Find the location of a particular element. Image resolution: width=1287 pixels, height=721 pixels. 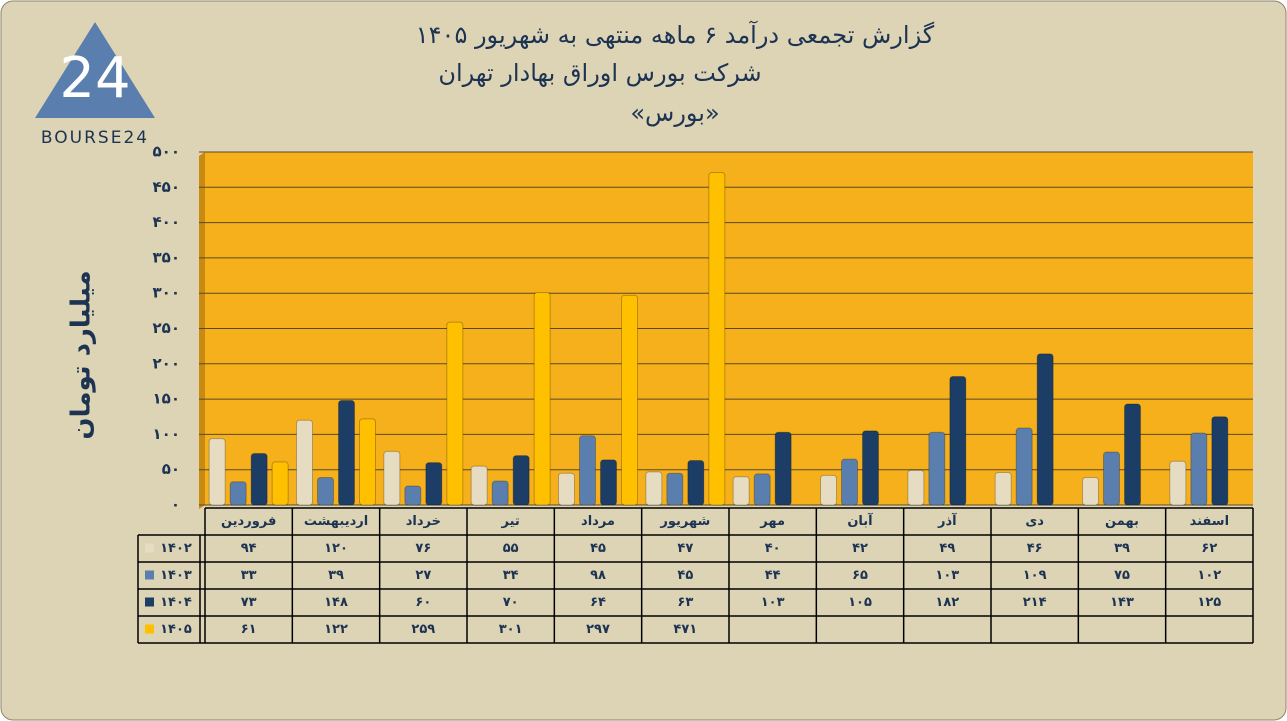

y-tick-label: ۲۵۰ is located at coordinates (166, 328).